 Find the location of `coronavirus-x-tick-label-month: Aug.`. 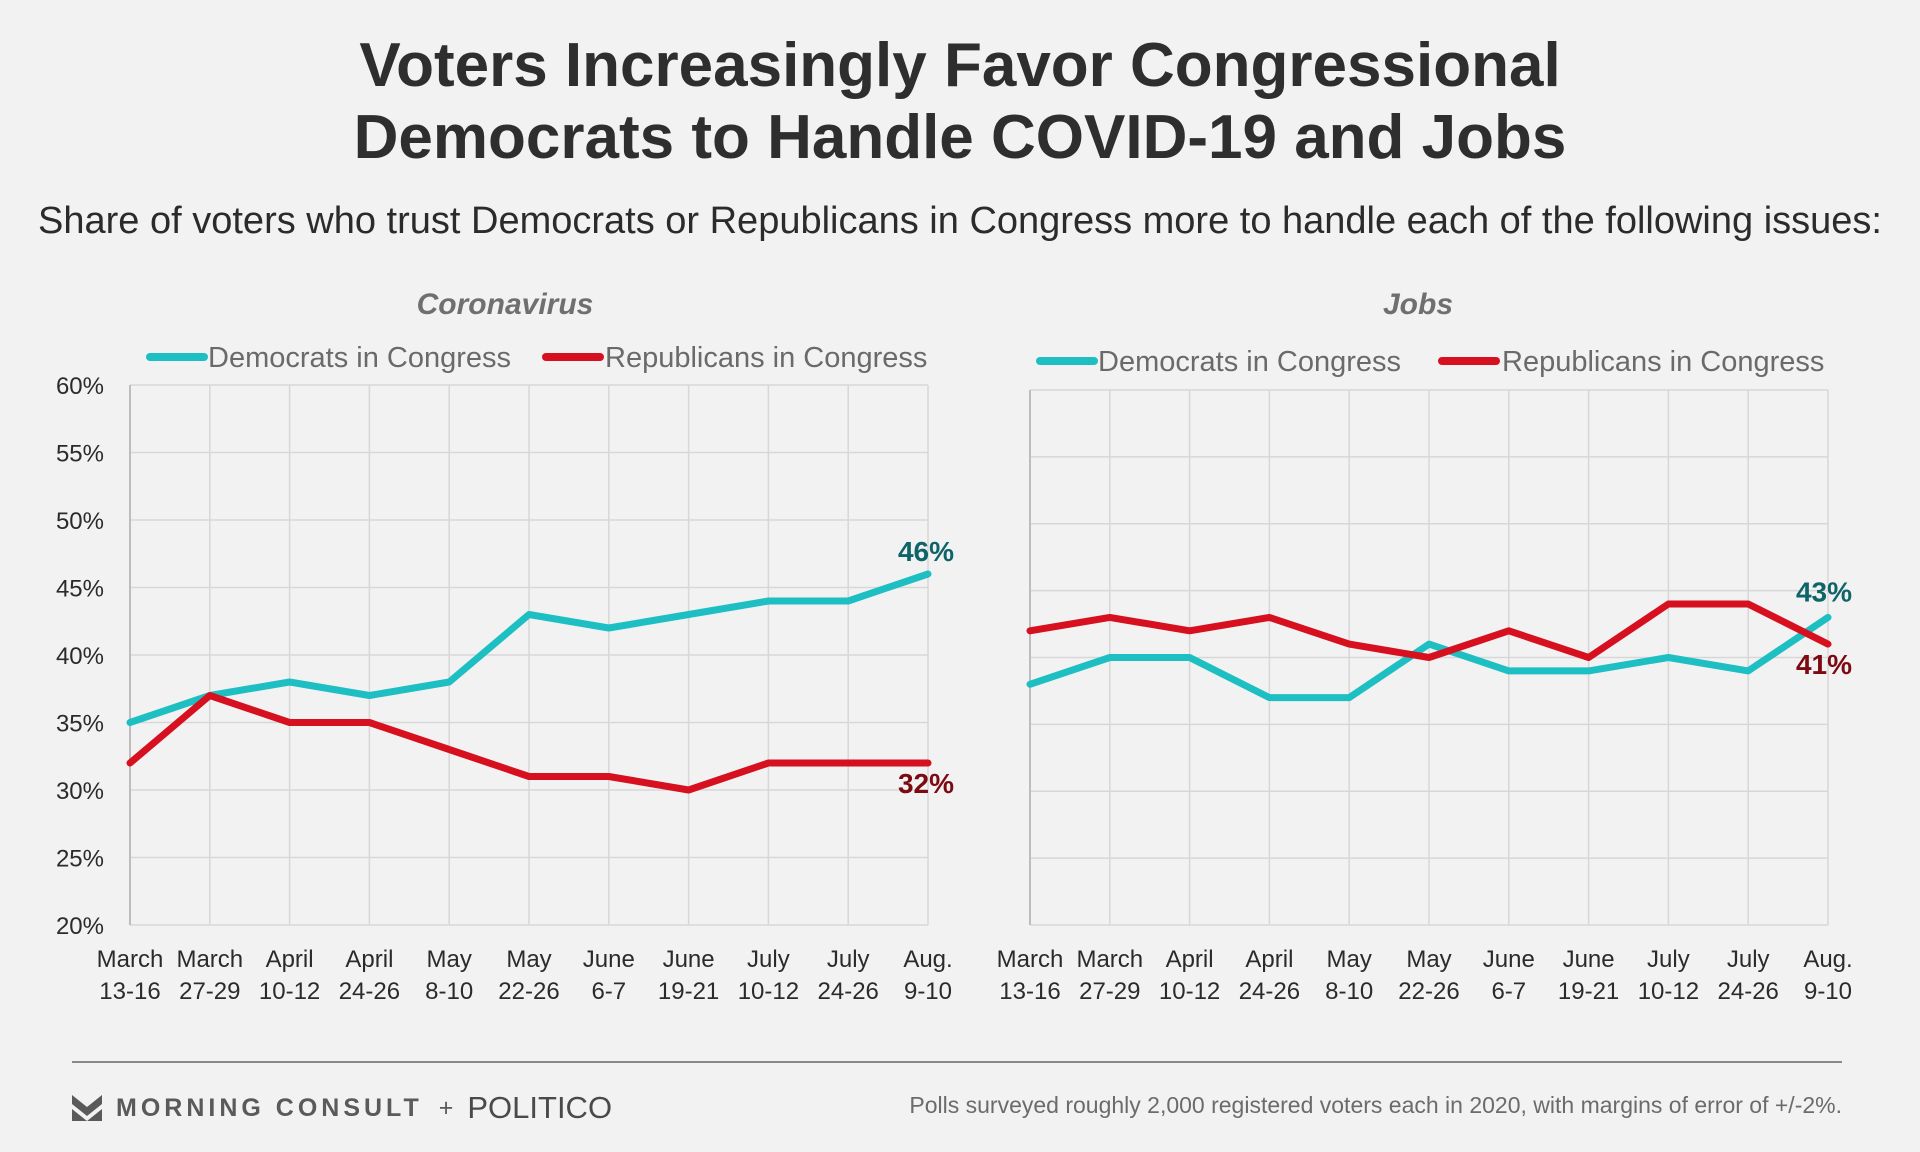

coronavirus-x-tick-label-month: Aug. is located at coordinates (927, 959).